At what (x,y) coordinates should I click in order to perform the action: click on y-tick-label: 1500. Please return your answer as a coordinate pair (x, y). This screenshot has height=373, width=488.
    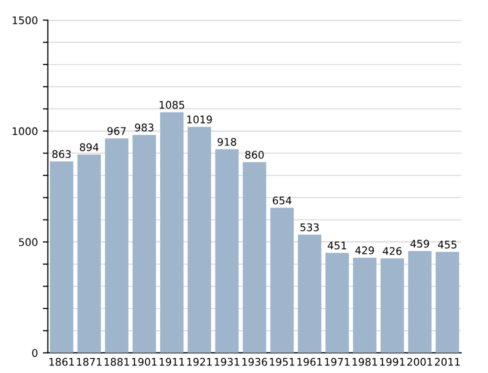
    Looking at the image, I should click on (25, 20).